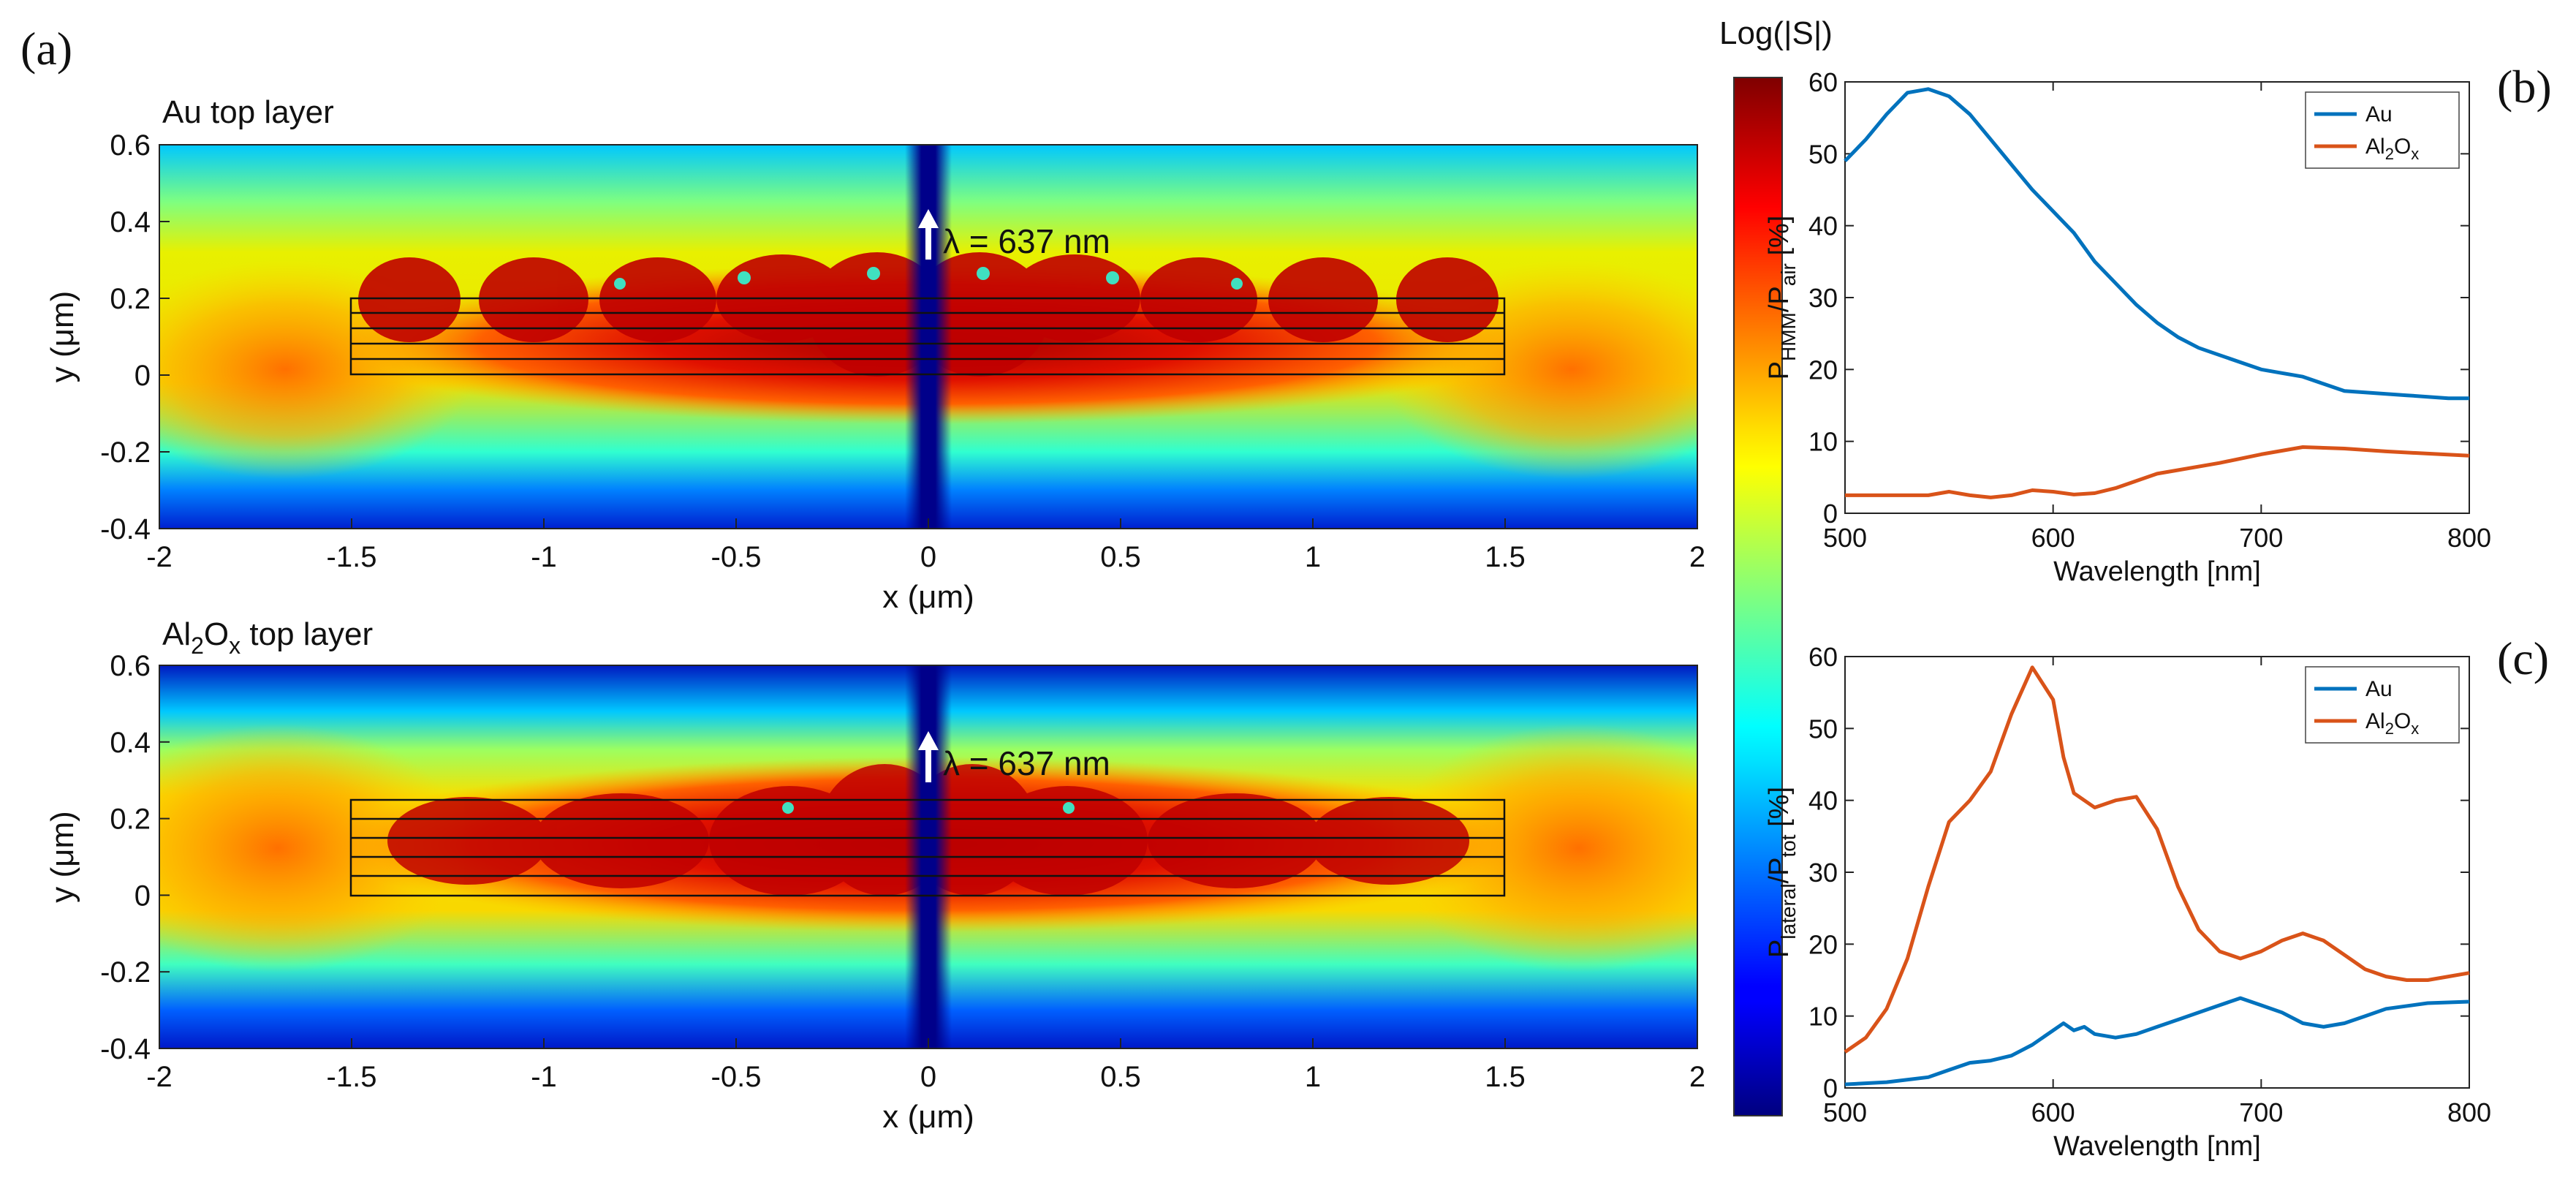 The width and height of the screenshot is (2576, 1202). What do you see at coordinates (2261, 1112) in the screenshot?
I see `xtick-label-c: 700` at bounding box center [2261, 1112].